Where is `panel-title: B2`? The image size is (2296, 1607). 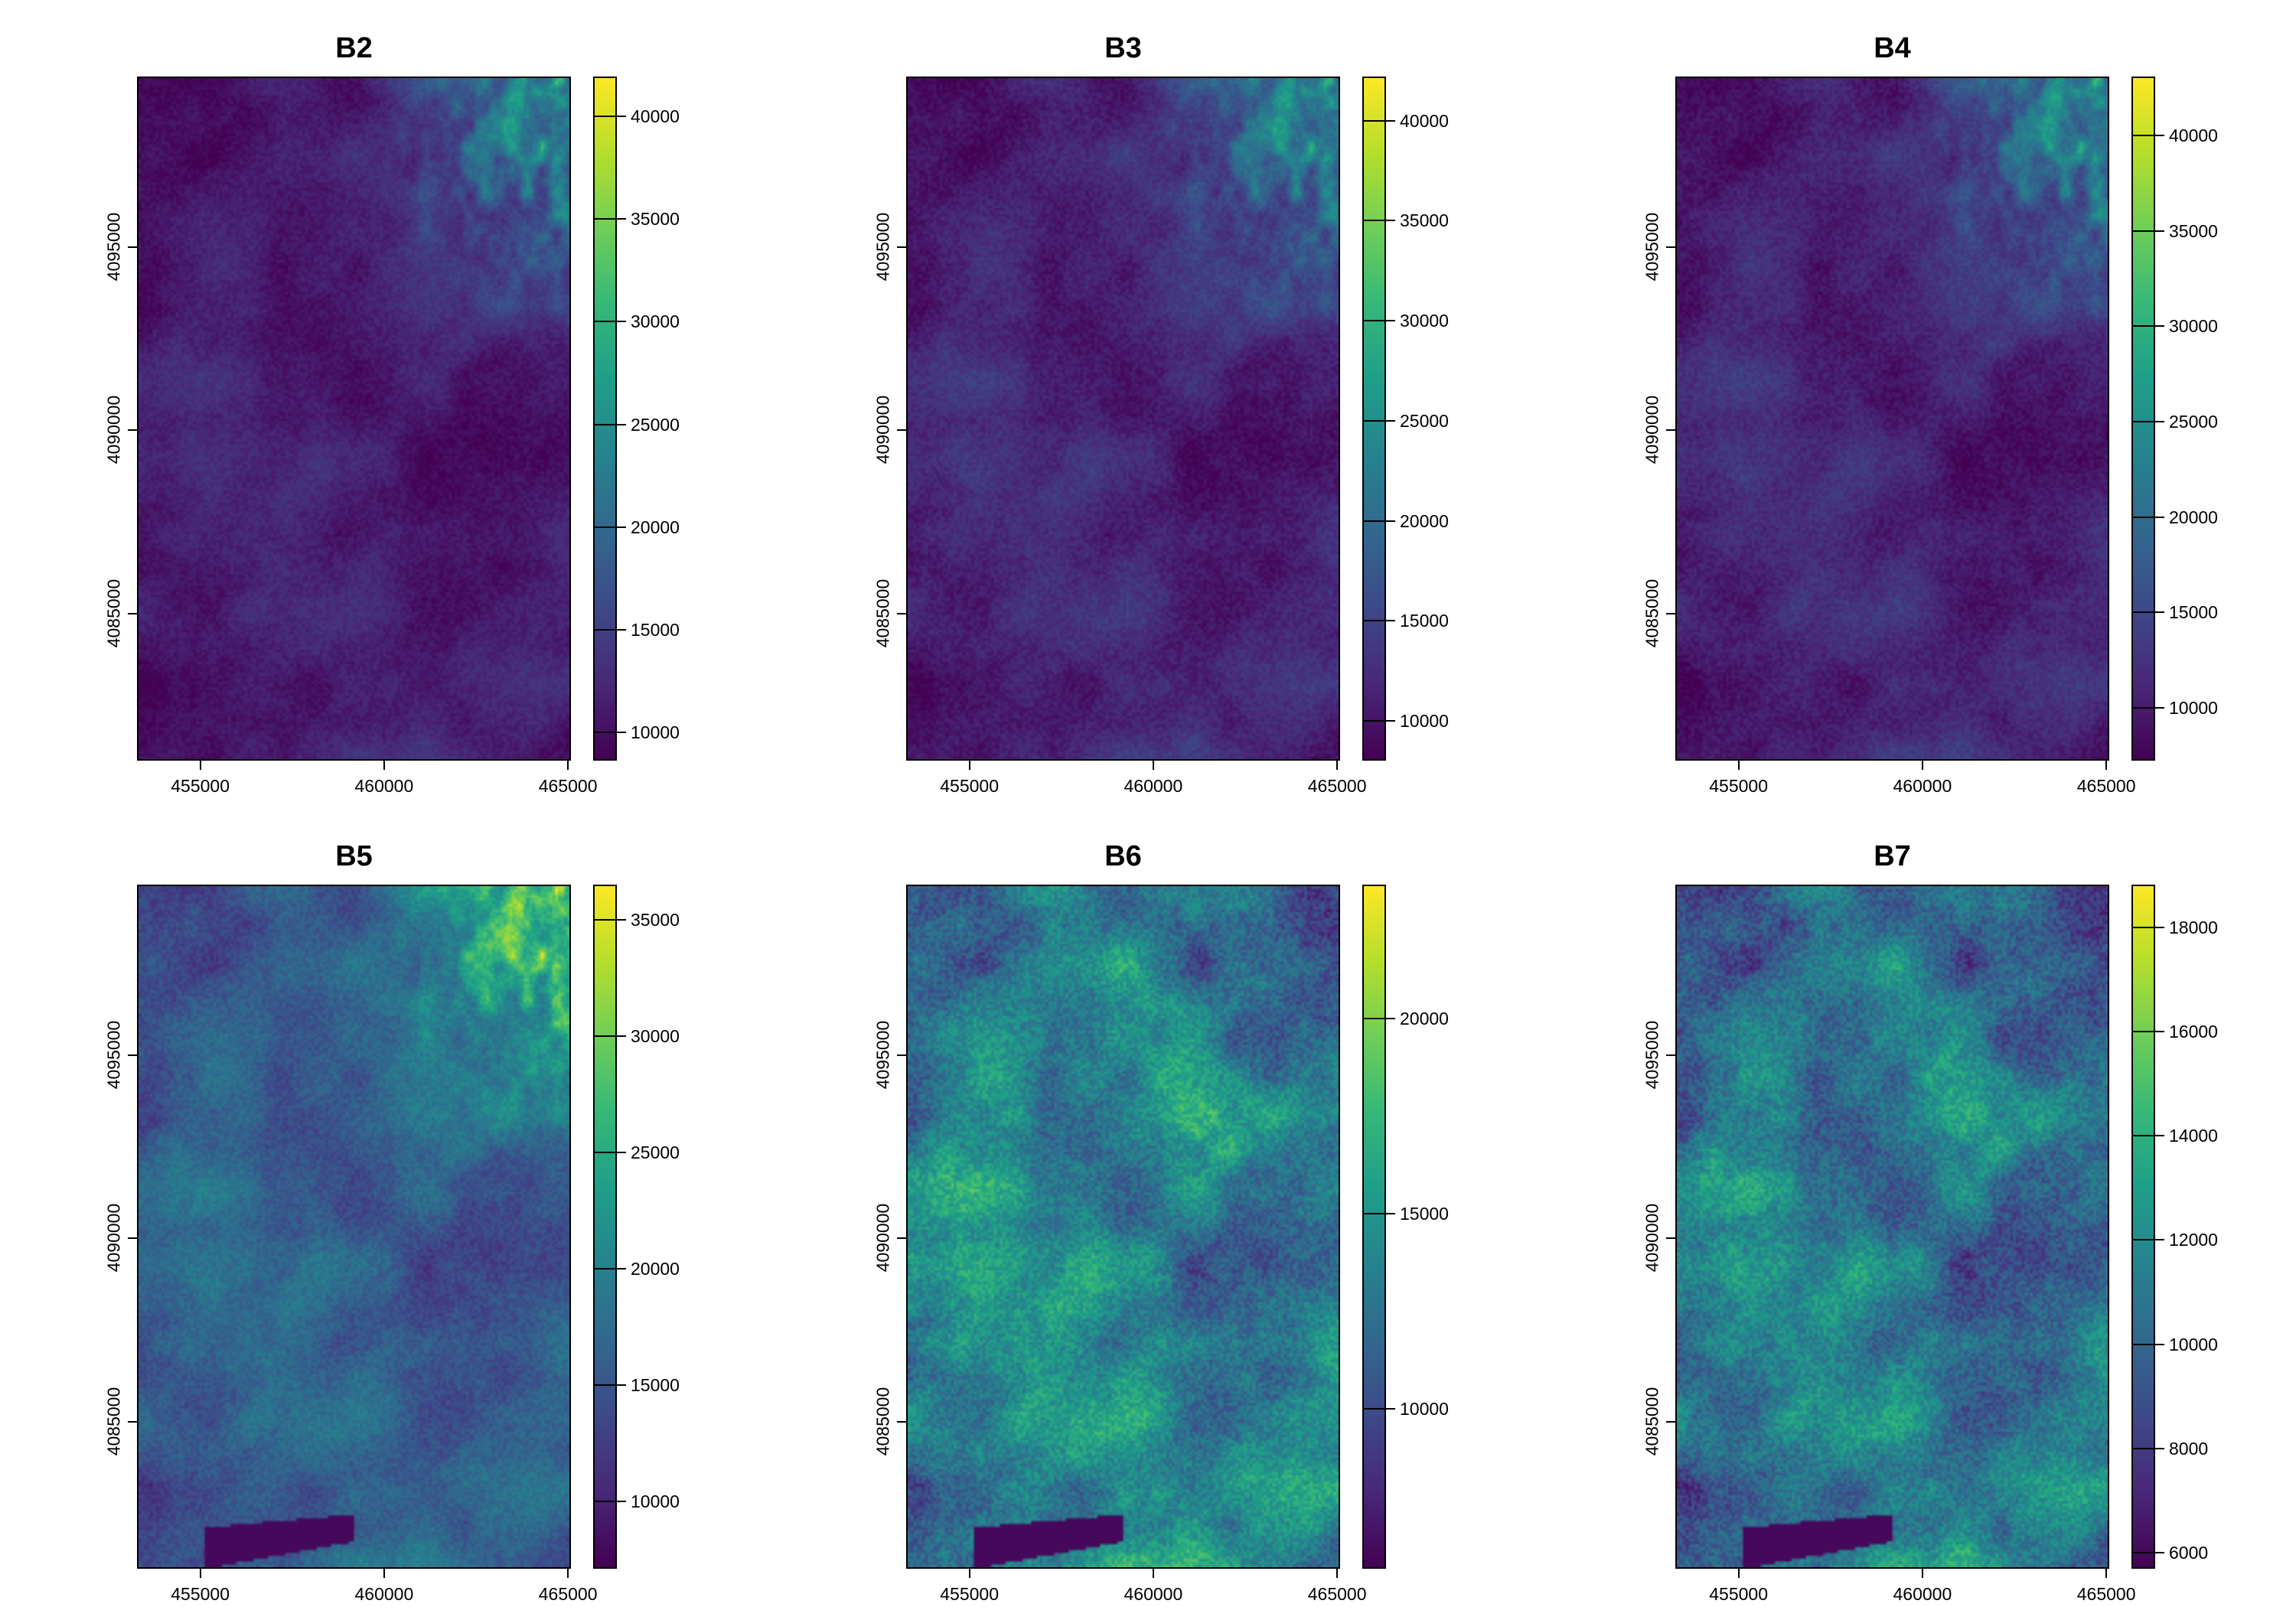 panel-title: B2 is located at coordinates (354, 48).